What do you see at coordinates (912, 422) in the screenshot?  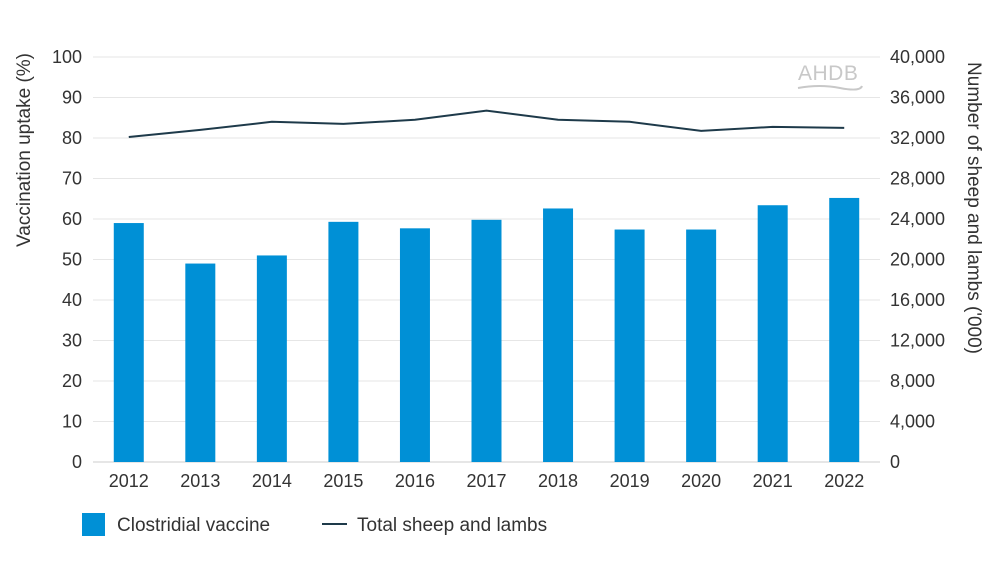 I see `right-tick-label: 4,000` at bounding box center [912, 422].